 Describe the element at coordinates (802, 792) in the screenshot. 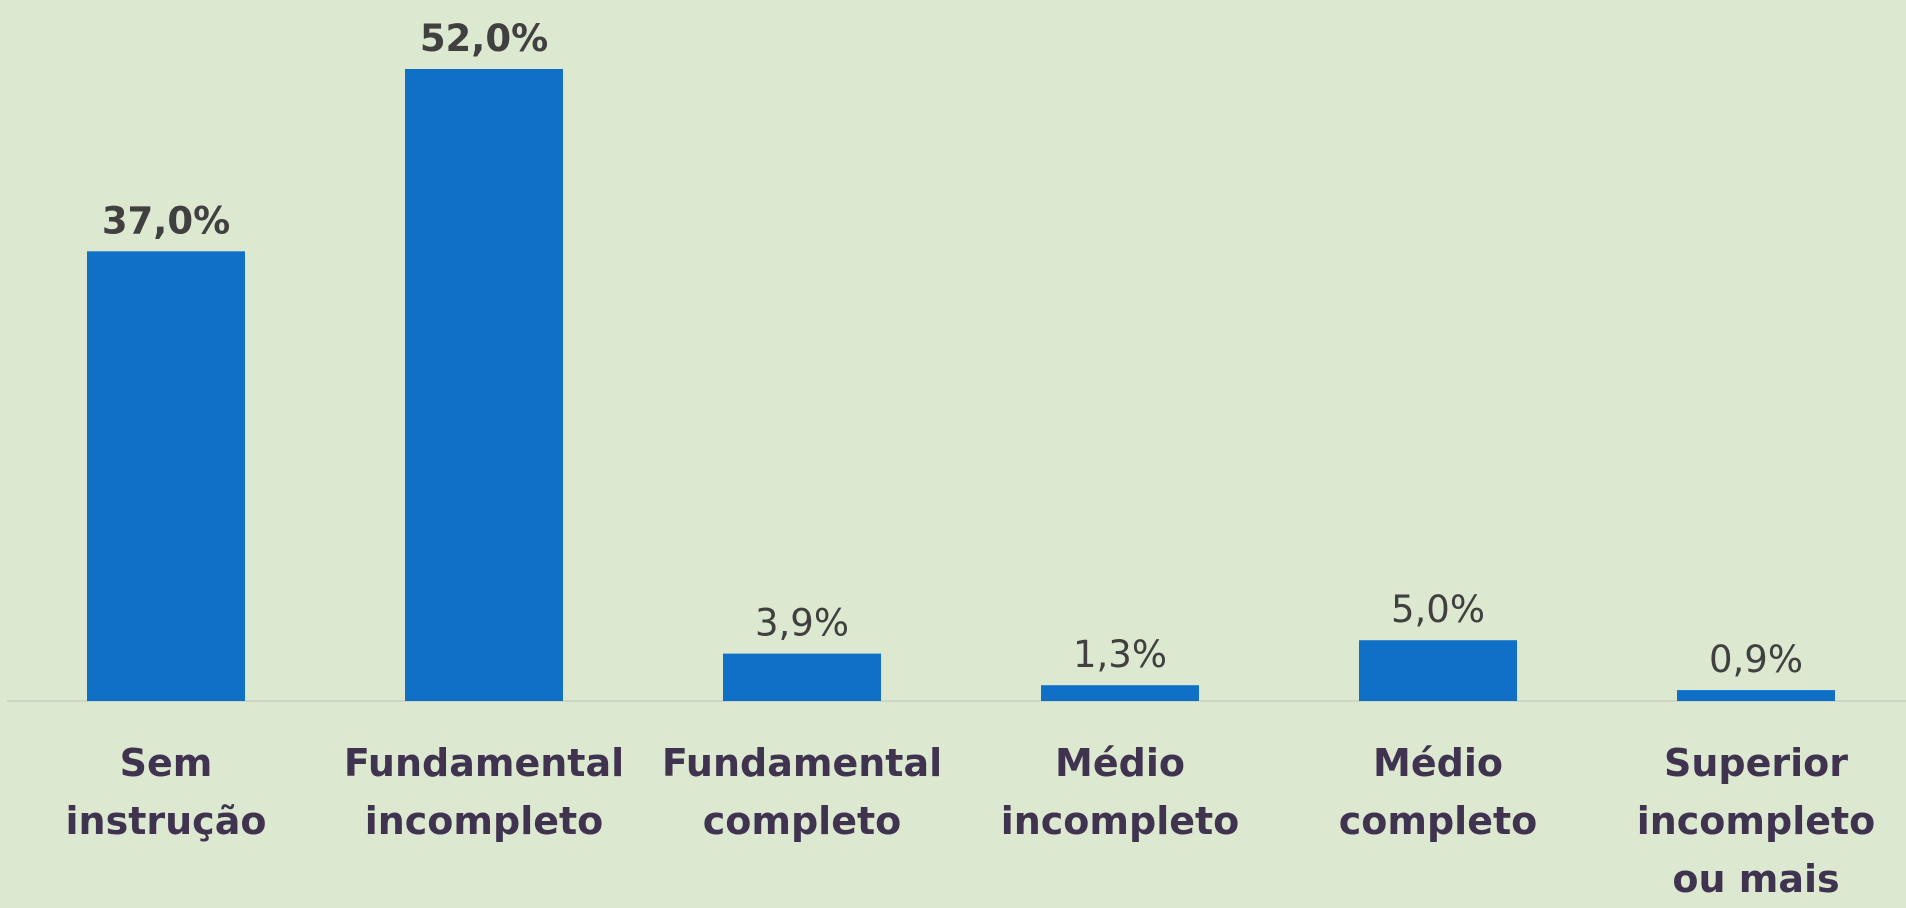

I see `x-tick-label: Fundamental completo` at that location.